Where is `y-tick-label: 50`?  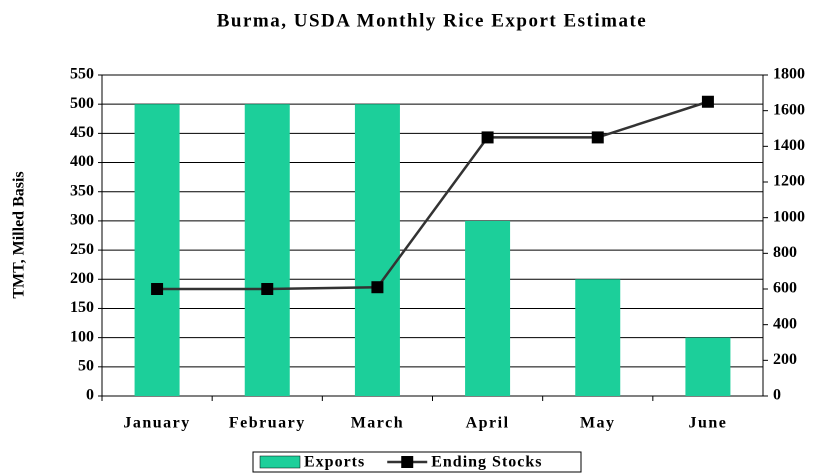
y-tick-label: 50 is located at coordinates (86, 365).